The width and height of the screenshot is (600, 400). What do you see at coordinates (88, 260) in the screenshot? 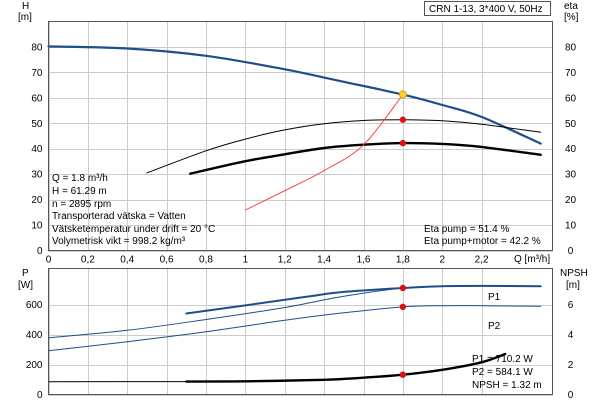
I see `x-tick-label: 0,2` at bounding box center [88, 260].